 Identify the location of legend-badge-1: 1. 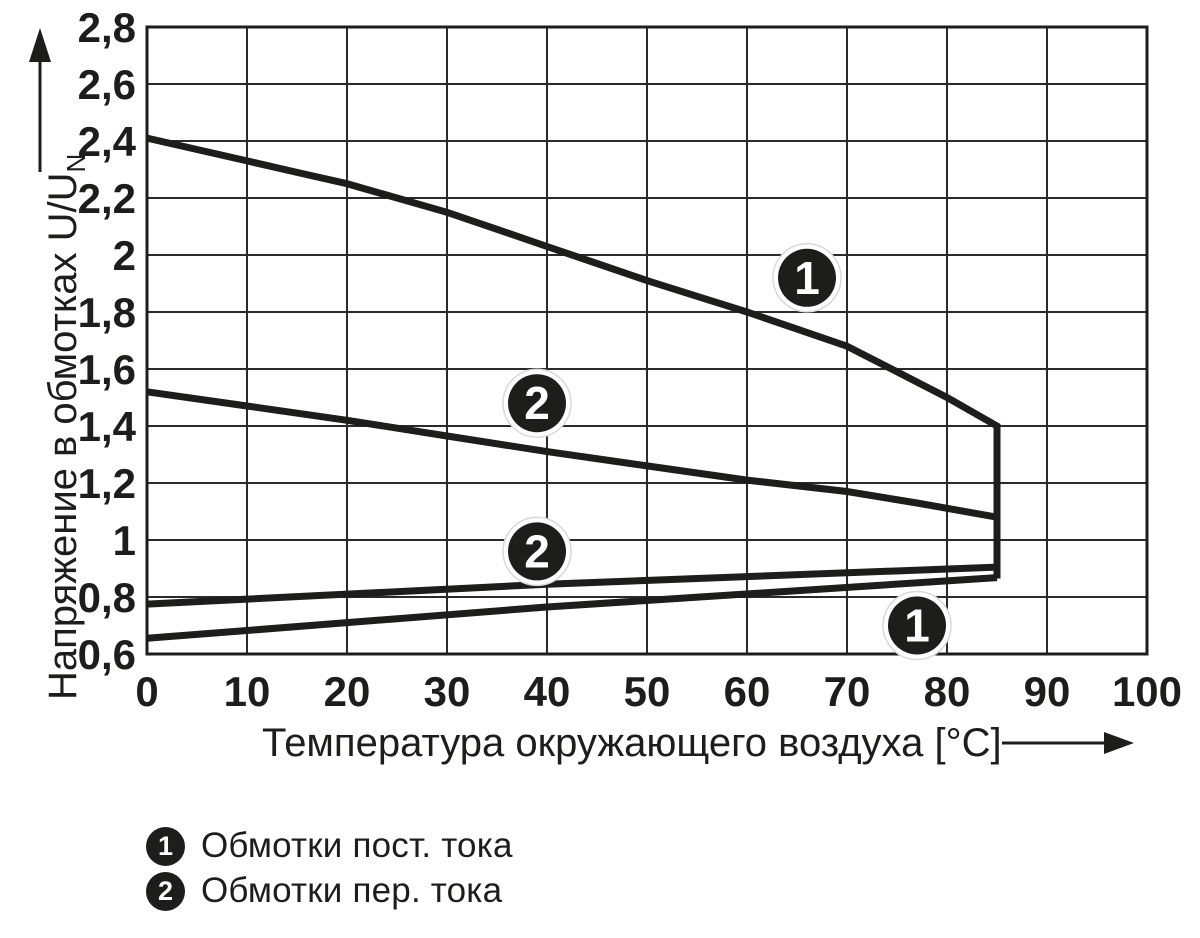
(165, 846).